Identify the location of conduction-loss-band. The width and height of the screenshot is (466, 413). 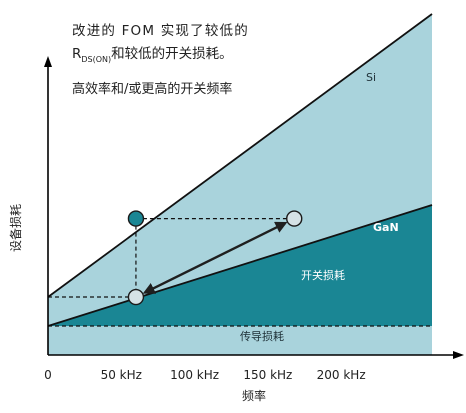
(240, 340).